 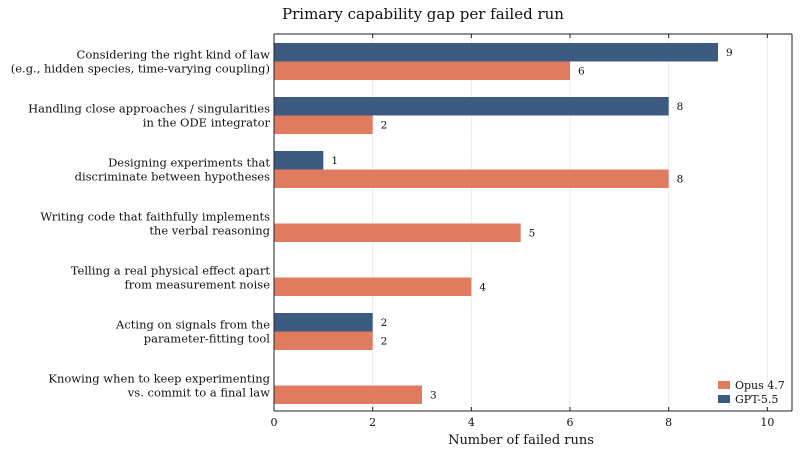 I want to click on category-label: parameter-fitting tool, so click(x=207, y=339).